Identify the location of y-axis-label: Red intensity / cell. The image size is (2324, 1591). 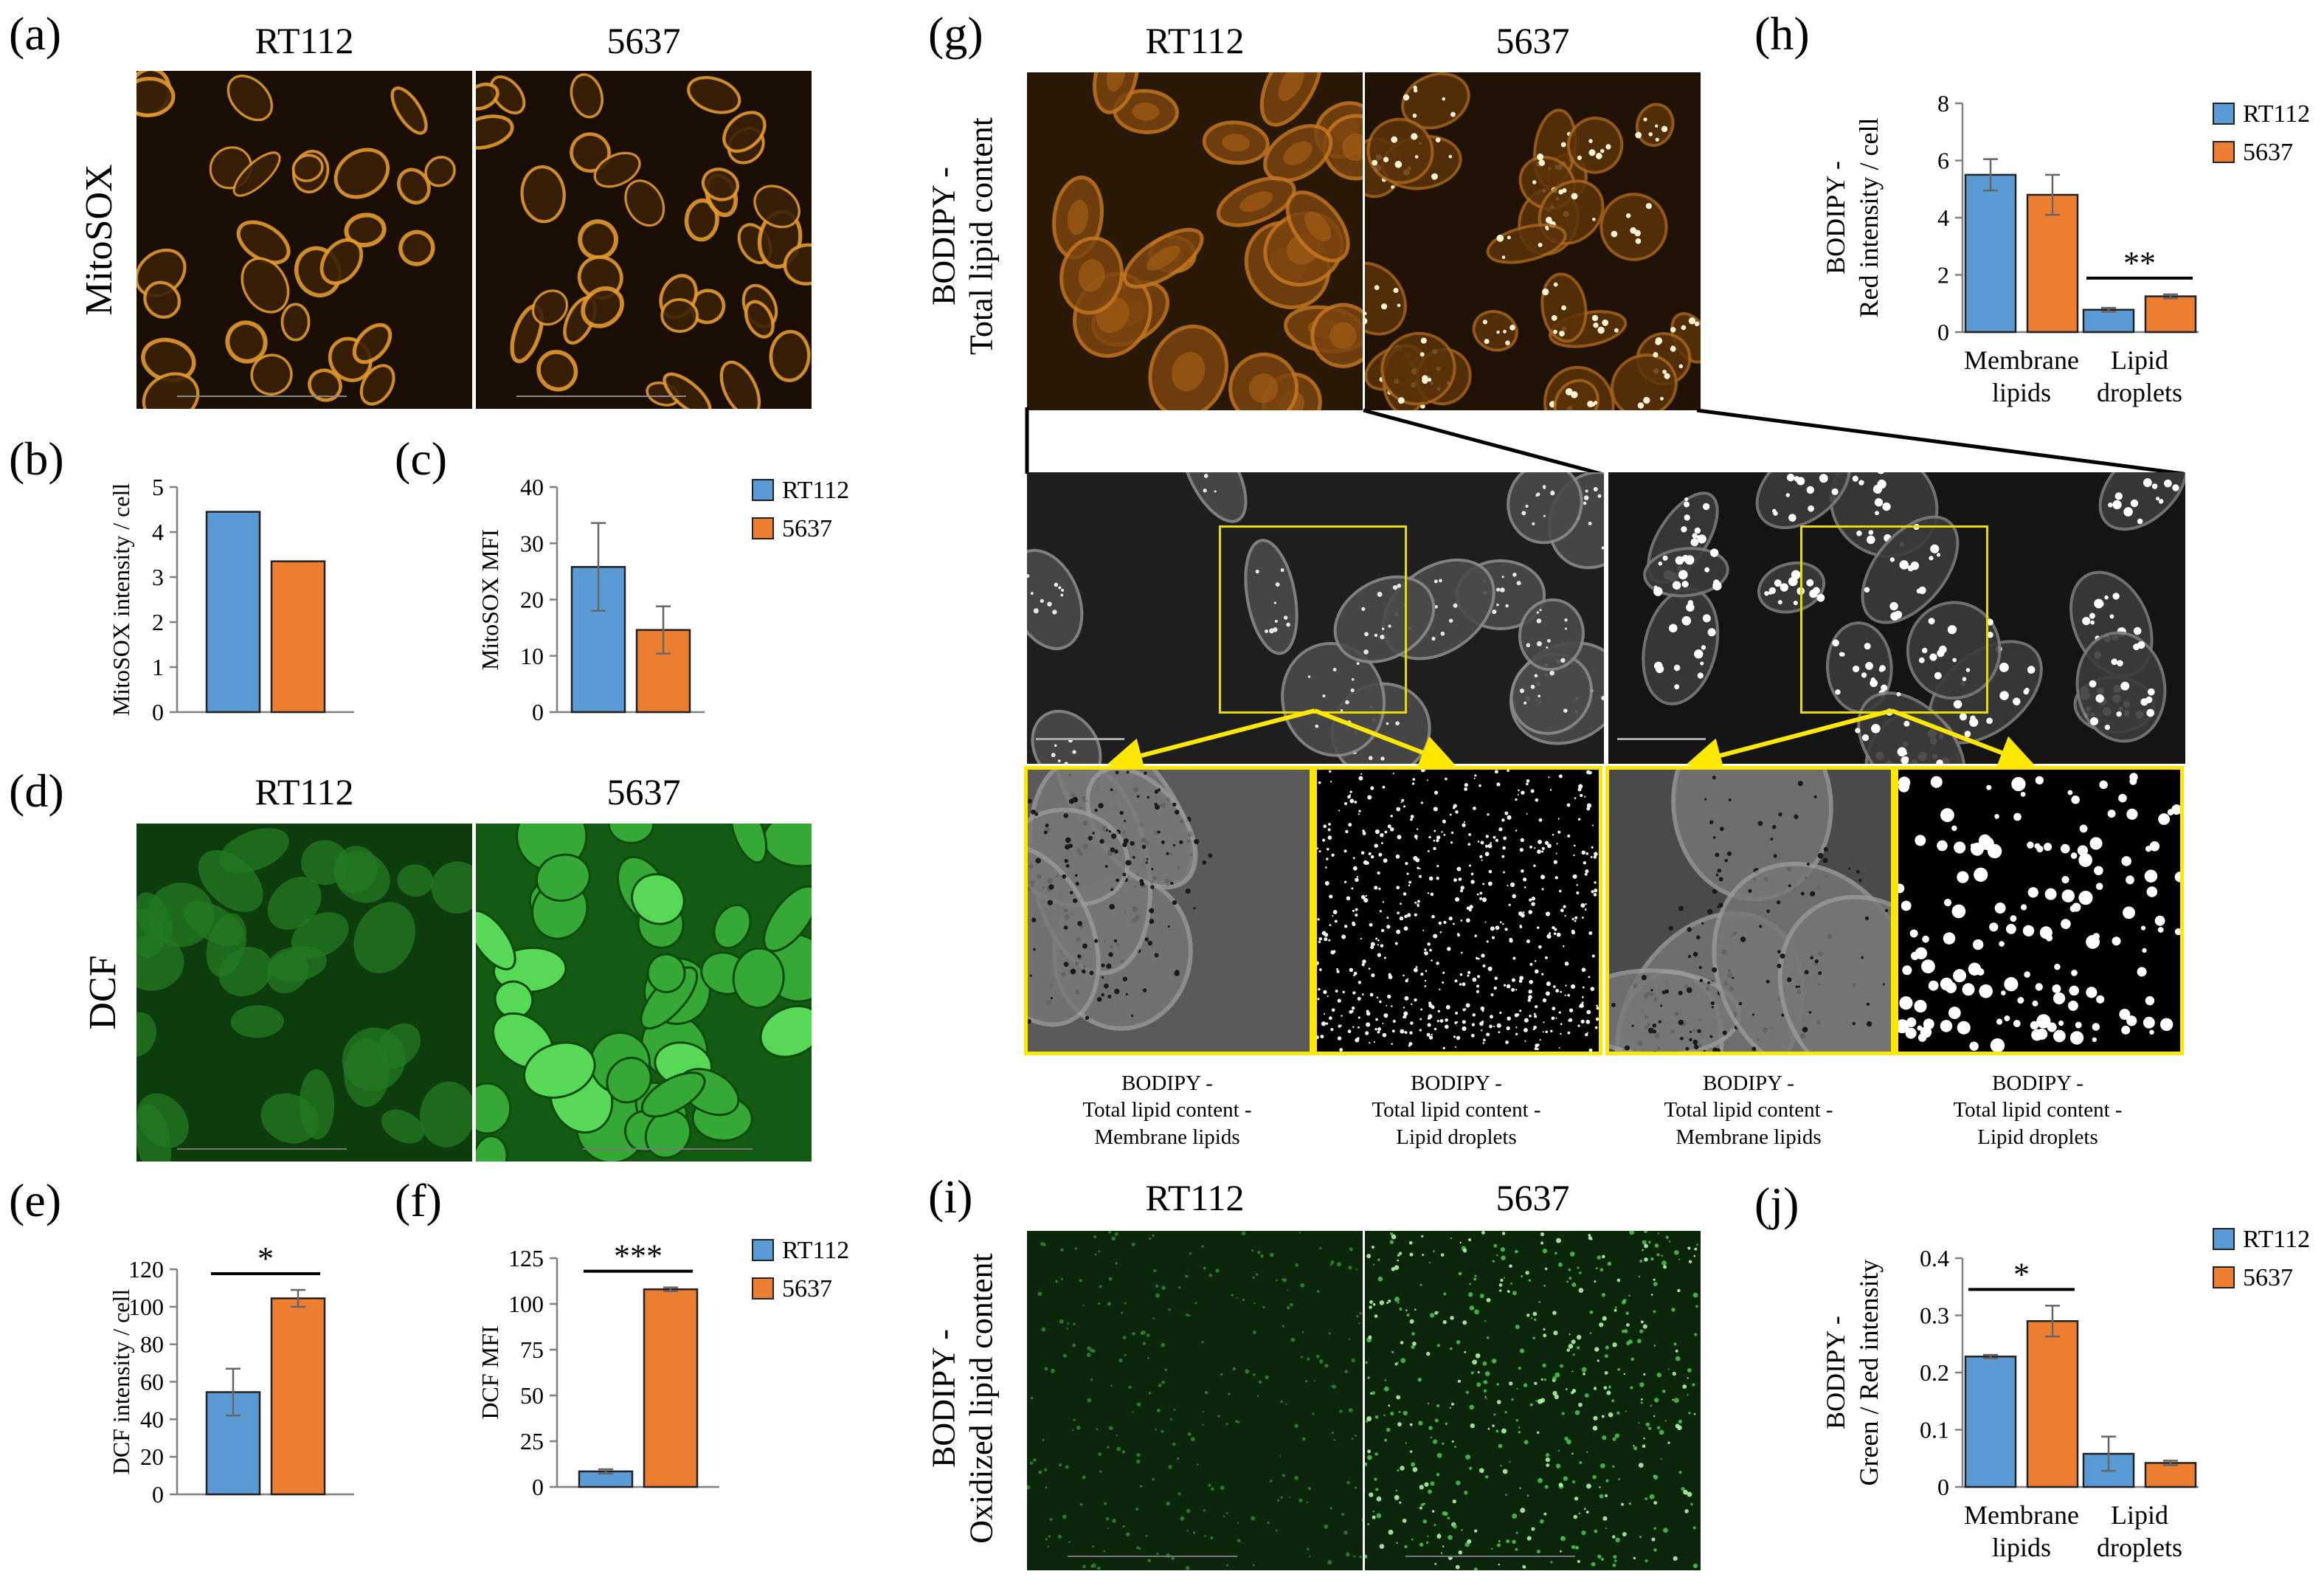
(1869, 218).